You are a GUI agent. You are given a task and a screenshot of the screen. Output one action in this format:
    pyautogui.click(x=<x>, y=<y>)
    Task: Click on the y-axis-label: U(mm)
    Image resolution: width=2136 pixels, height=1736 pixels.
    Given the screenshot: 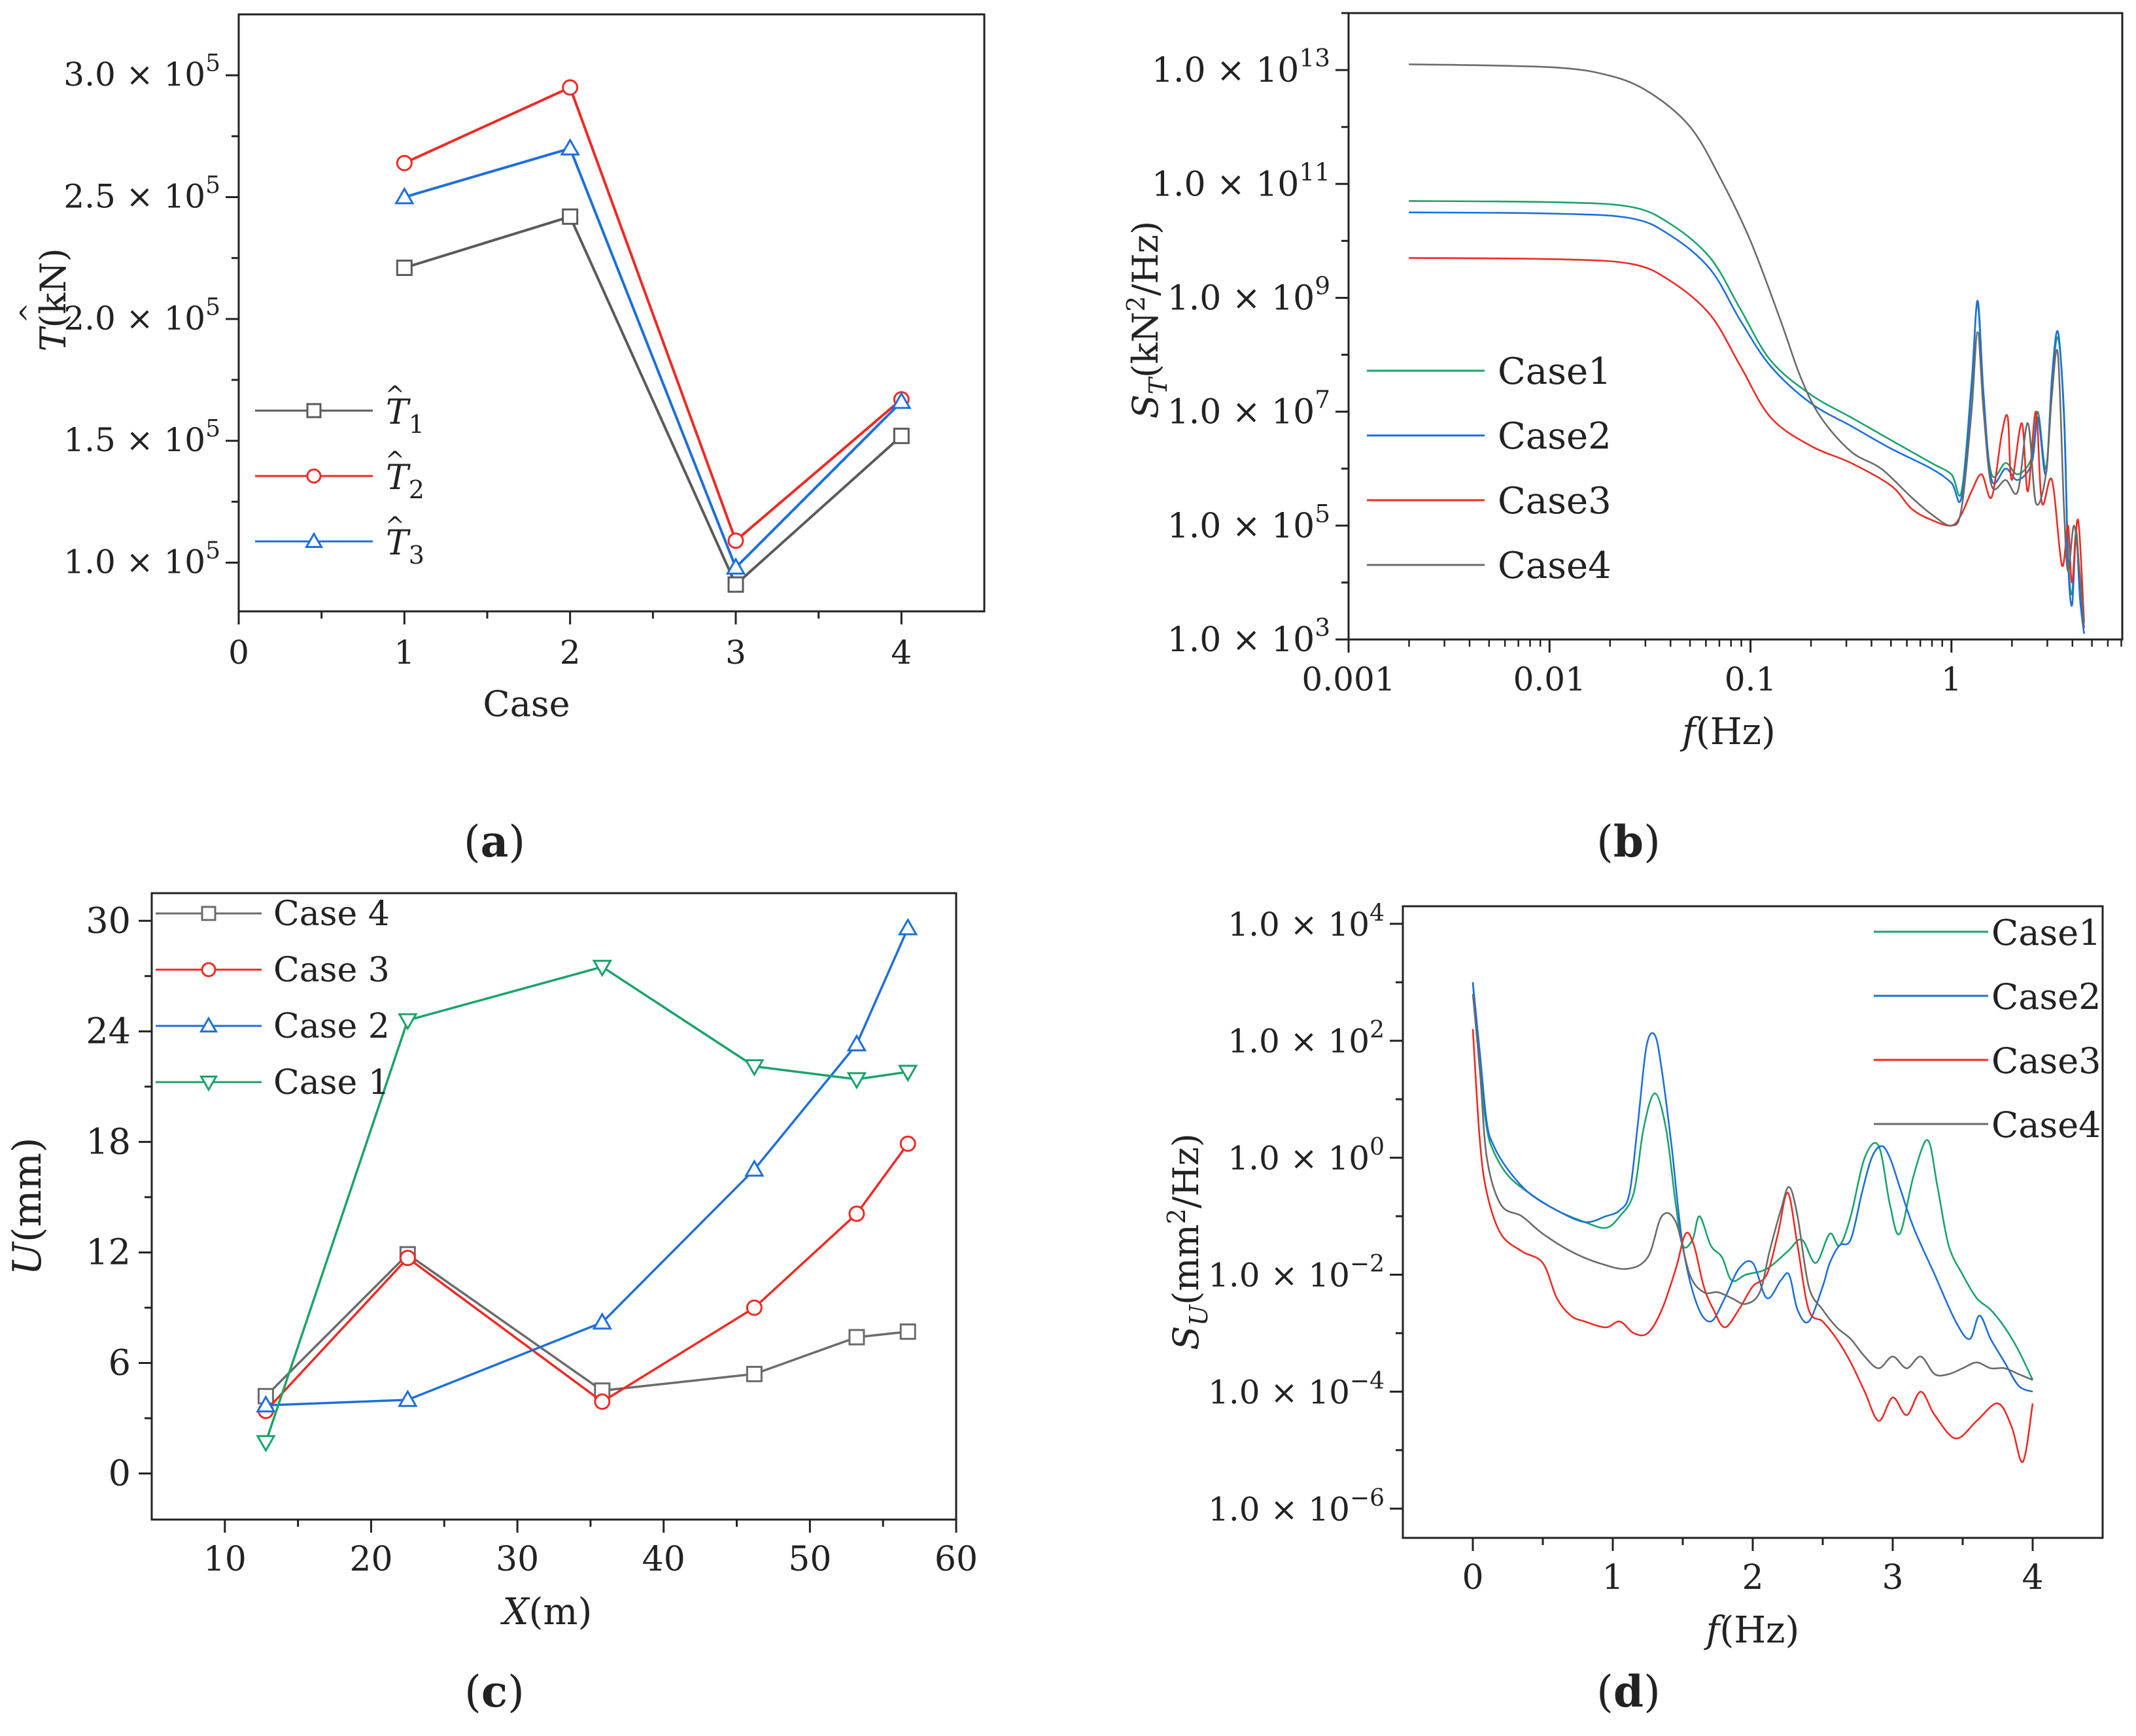 What is the action you would take?
    pyautogui.click(x=27, y=1206)
    